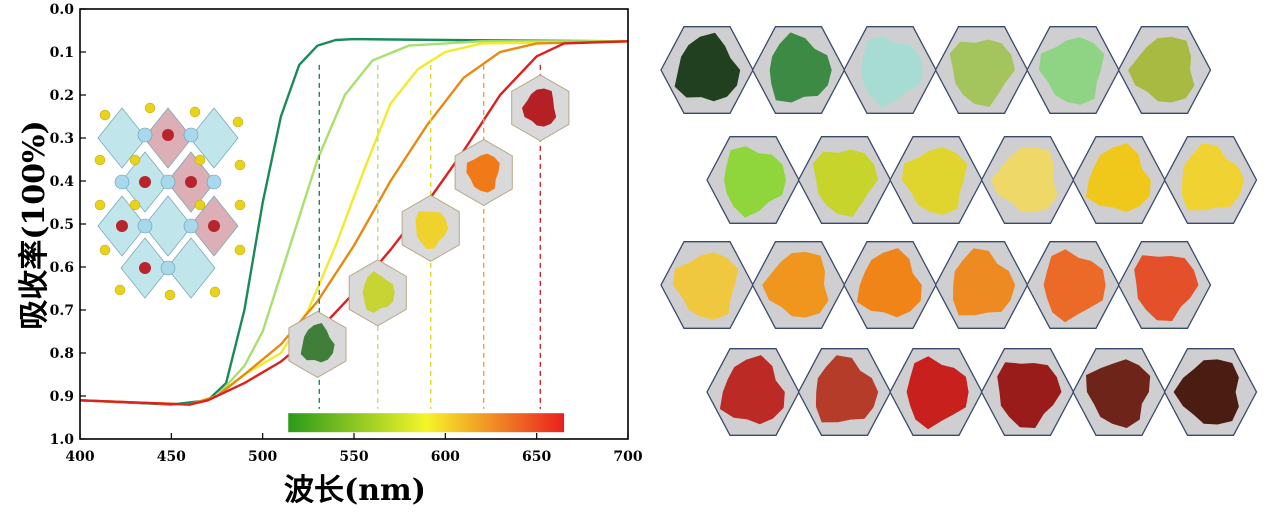 Image resolution: width=1269 pixels, height=512 pixels. I want to click on x-tick-label: 400, so click(79, 457).